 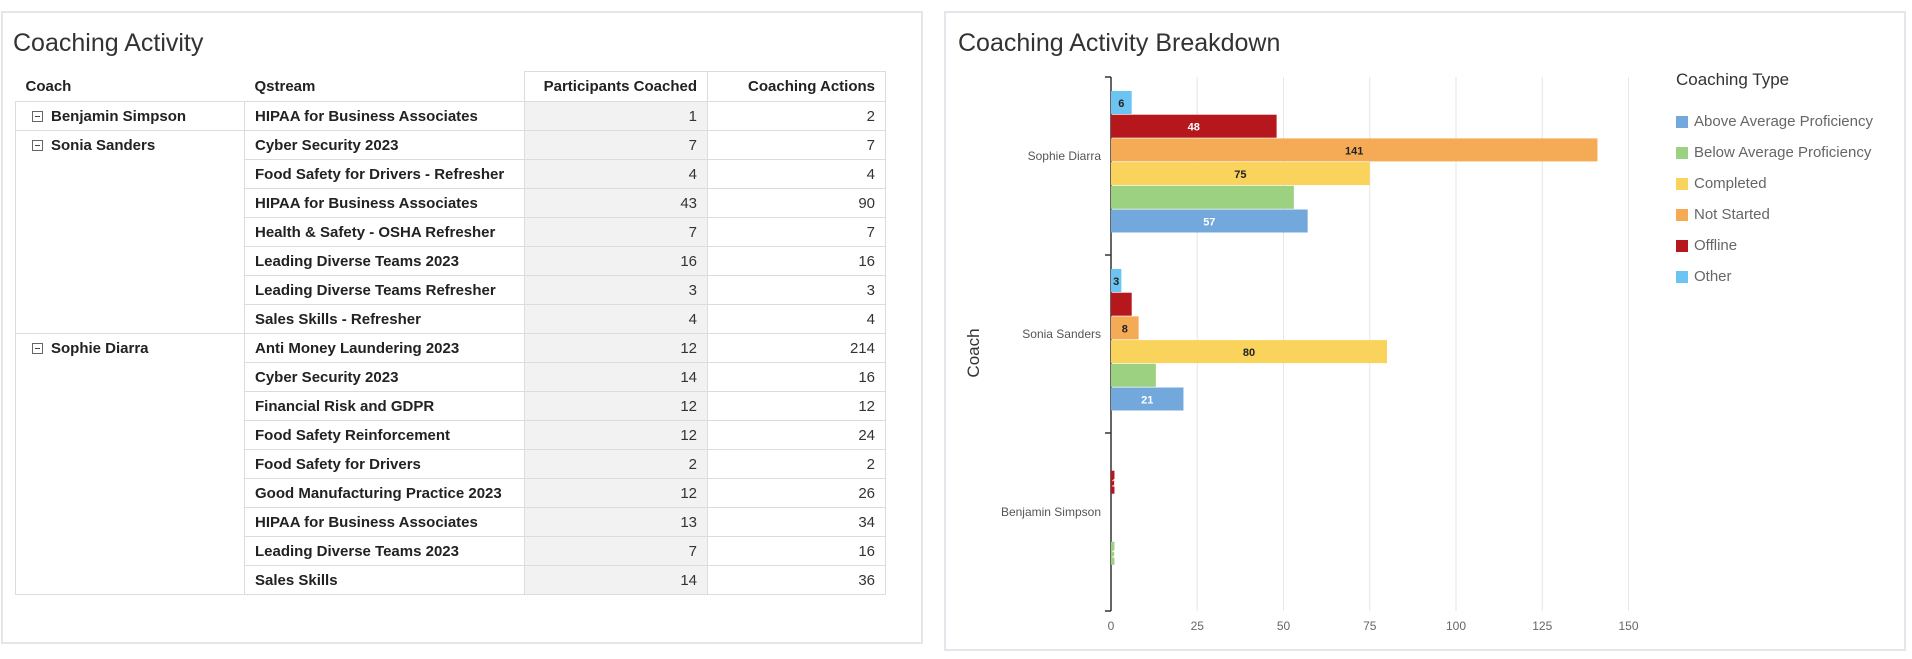 I want to click on column-header-coaching-actions: Coaching Actions, so click(x=796, y=86).